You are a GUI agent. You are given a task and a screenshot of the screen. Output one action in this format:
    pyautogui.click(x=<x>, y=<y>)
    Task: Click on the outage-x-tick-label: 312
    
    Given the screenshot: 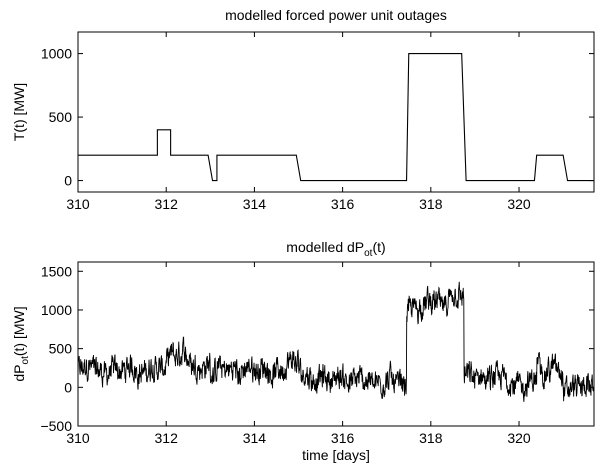 What is the action you would take?
    pyautogui.click(x=167, y=204)
    